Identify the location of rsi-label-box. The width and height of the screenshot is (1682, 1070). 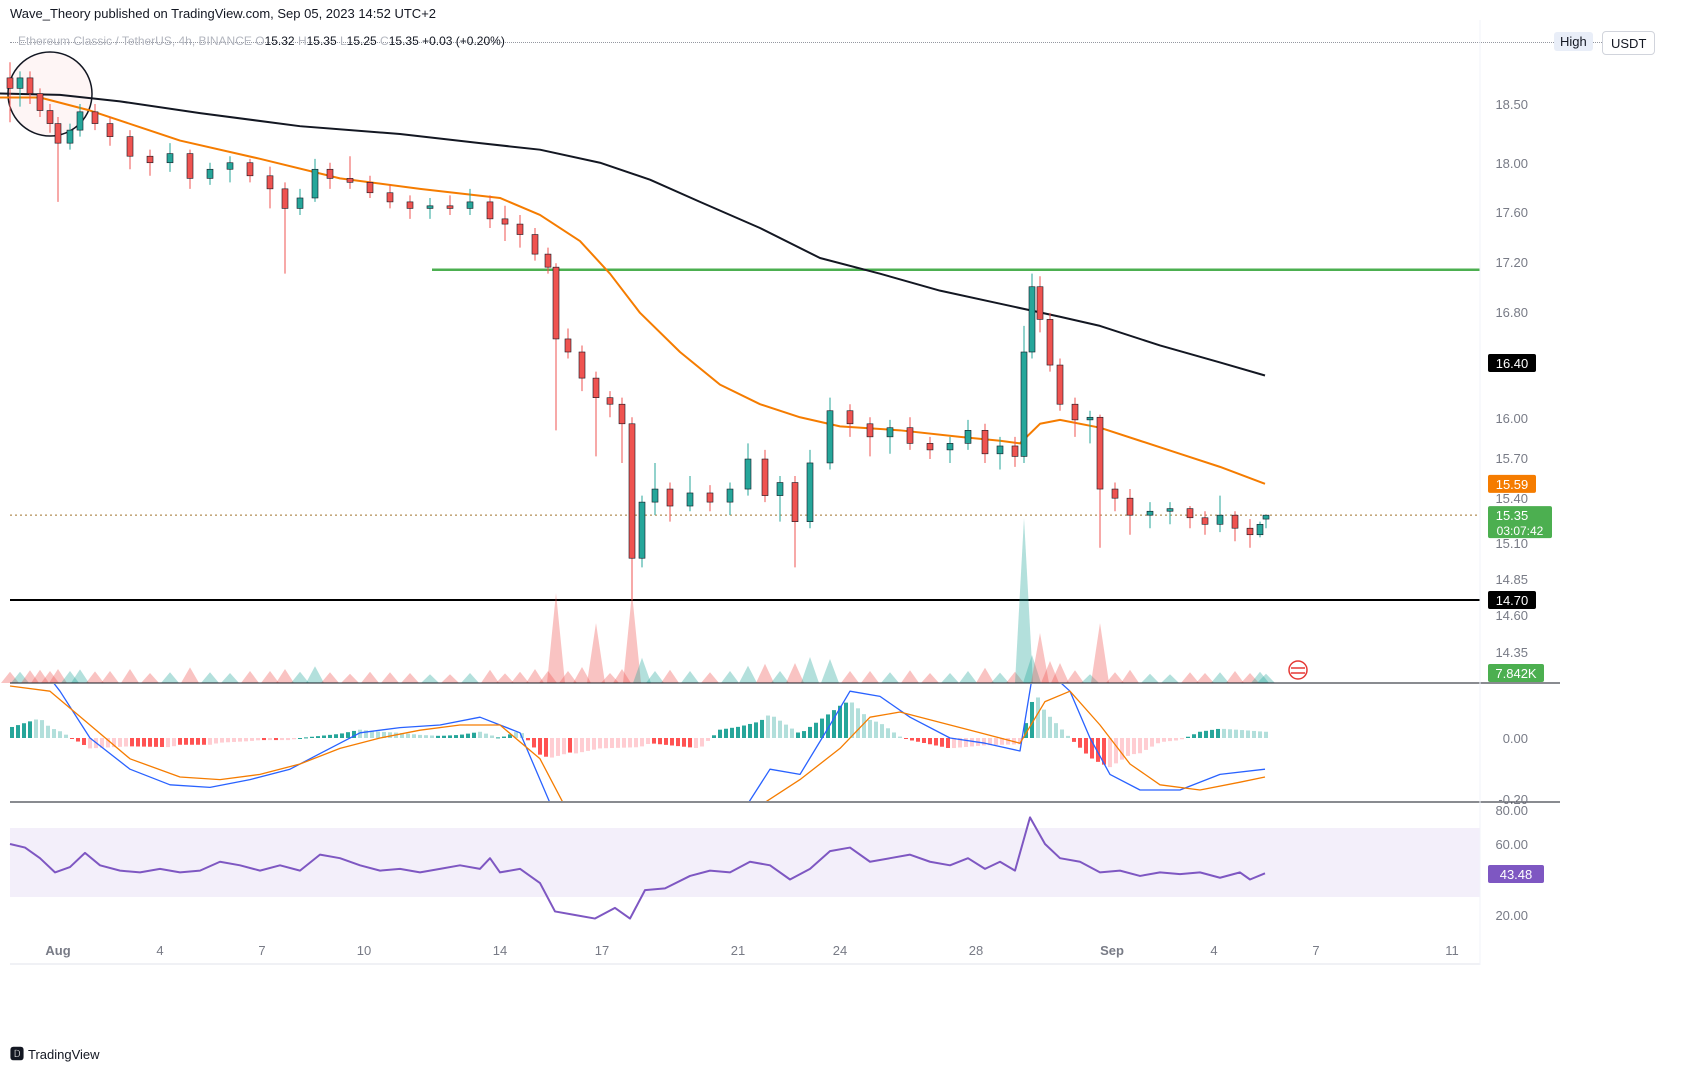
(1516, 874).